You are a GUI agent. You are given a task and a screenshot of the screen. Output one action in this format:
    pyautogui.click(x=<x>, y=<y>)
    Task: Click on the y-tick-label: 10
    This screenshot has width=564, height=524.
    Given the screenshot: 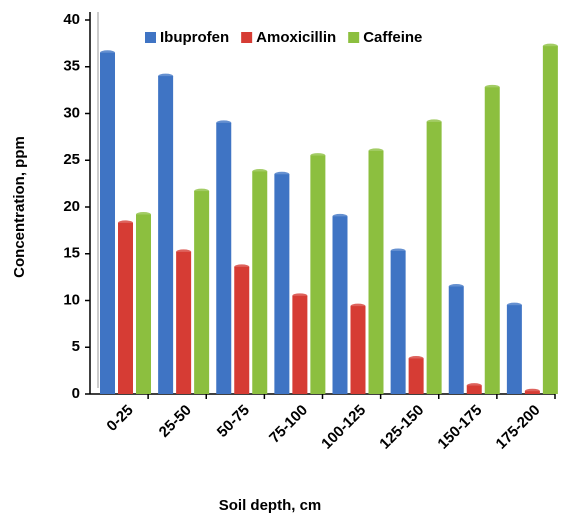 What is the action you would take?
    pyautogui.click(x=71, y=299)
    